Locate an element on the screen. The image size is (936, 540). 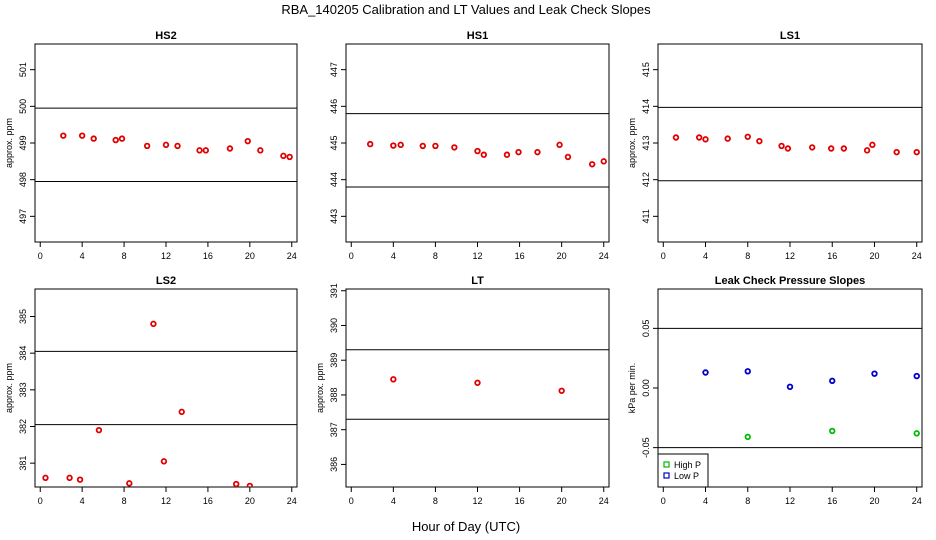
panel-title: HS1 is located at coordinates (477, 36).